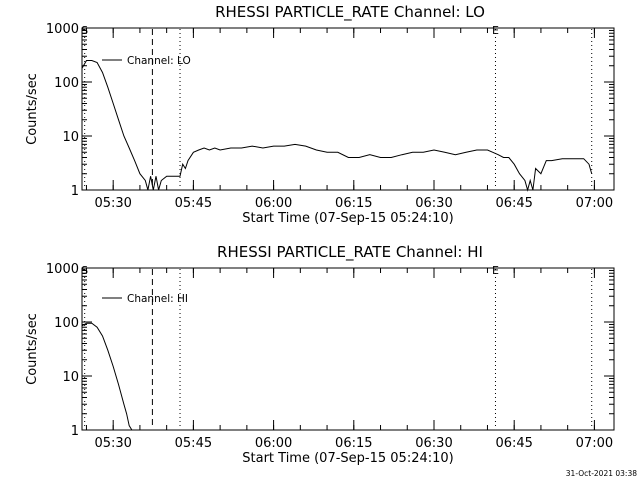  What do you see at coordinates (32, 109) in the screenshot?
I see `y-axis-label-lo: Counts/sec` at bounding box center [32, 109].